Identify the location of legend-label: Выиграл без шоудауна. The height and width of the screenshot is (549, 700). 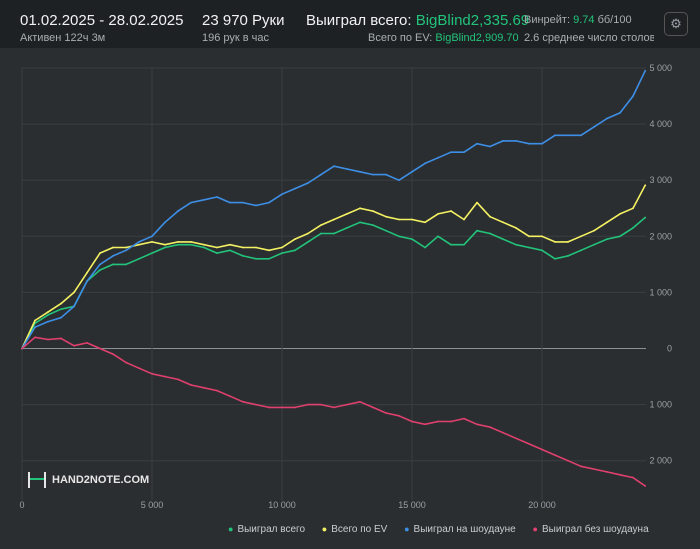
(595, 529).